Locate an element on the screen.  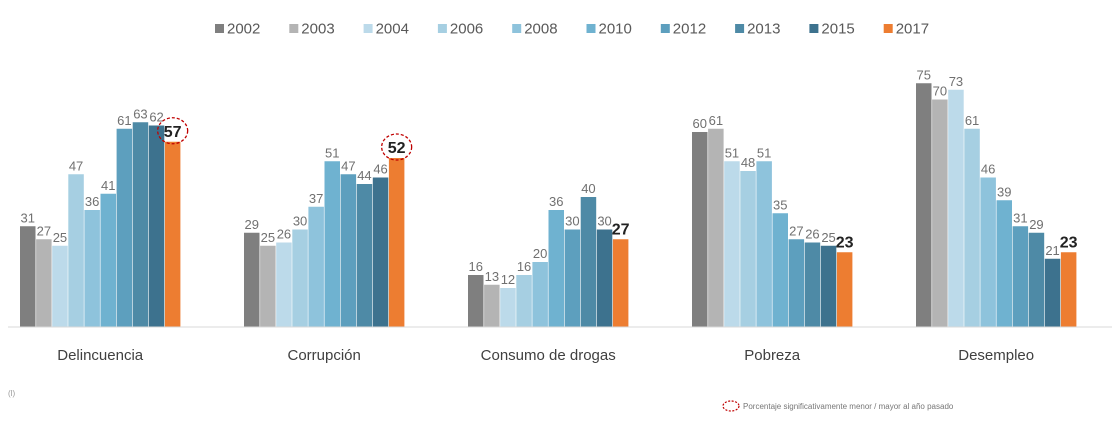
value-label-corrupcion-2004: 26 is located at coordinates (284, 234).